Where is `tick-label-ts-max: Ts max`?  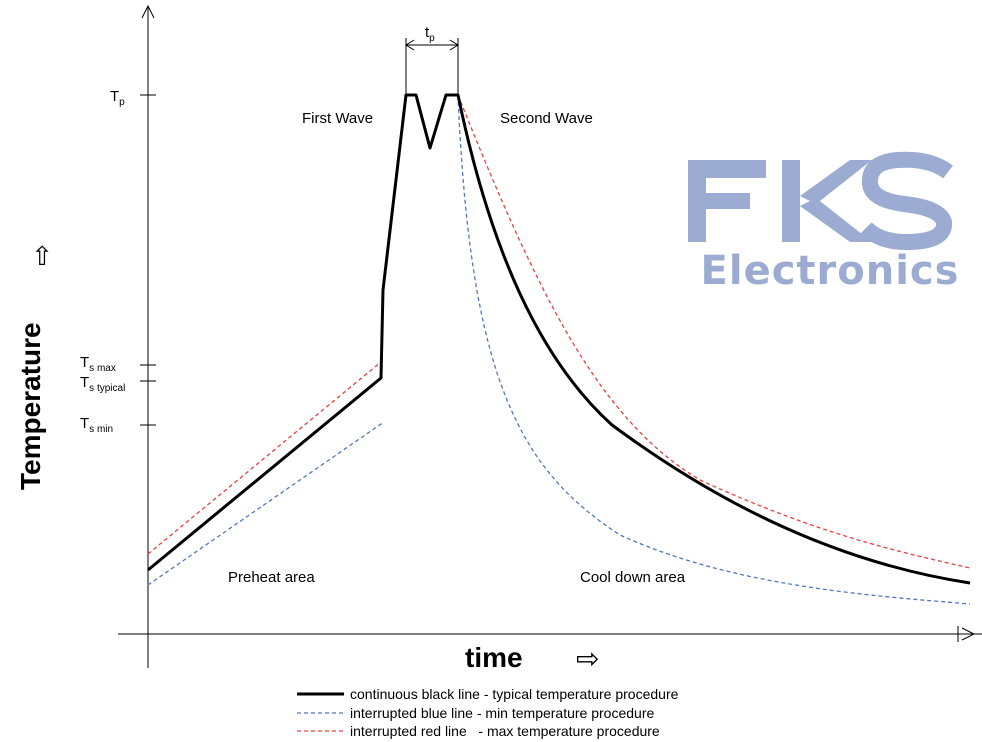 tick-label-ts-max: Ts max is located at coordinates (98, 364).